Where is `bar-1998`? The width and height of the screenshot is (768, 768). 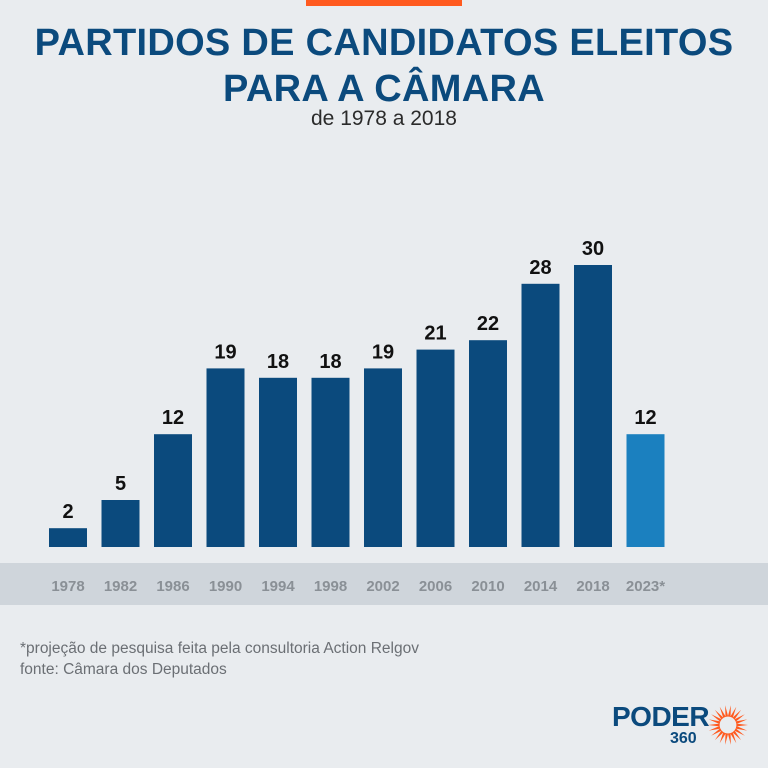 bar-1998 is located at coordinates (330, 462).